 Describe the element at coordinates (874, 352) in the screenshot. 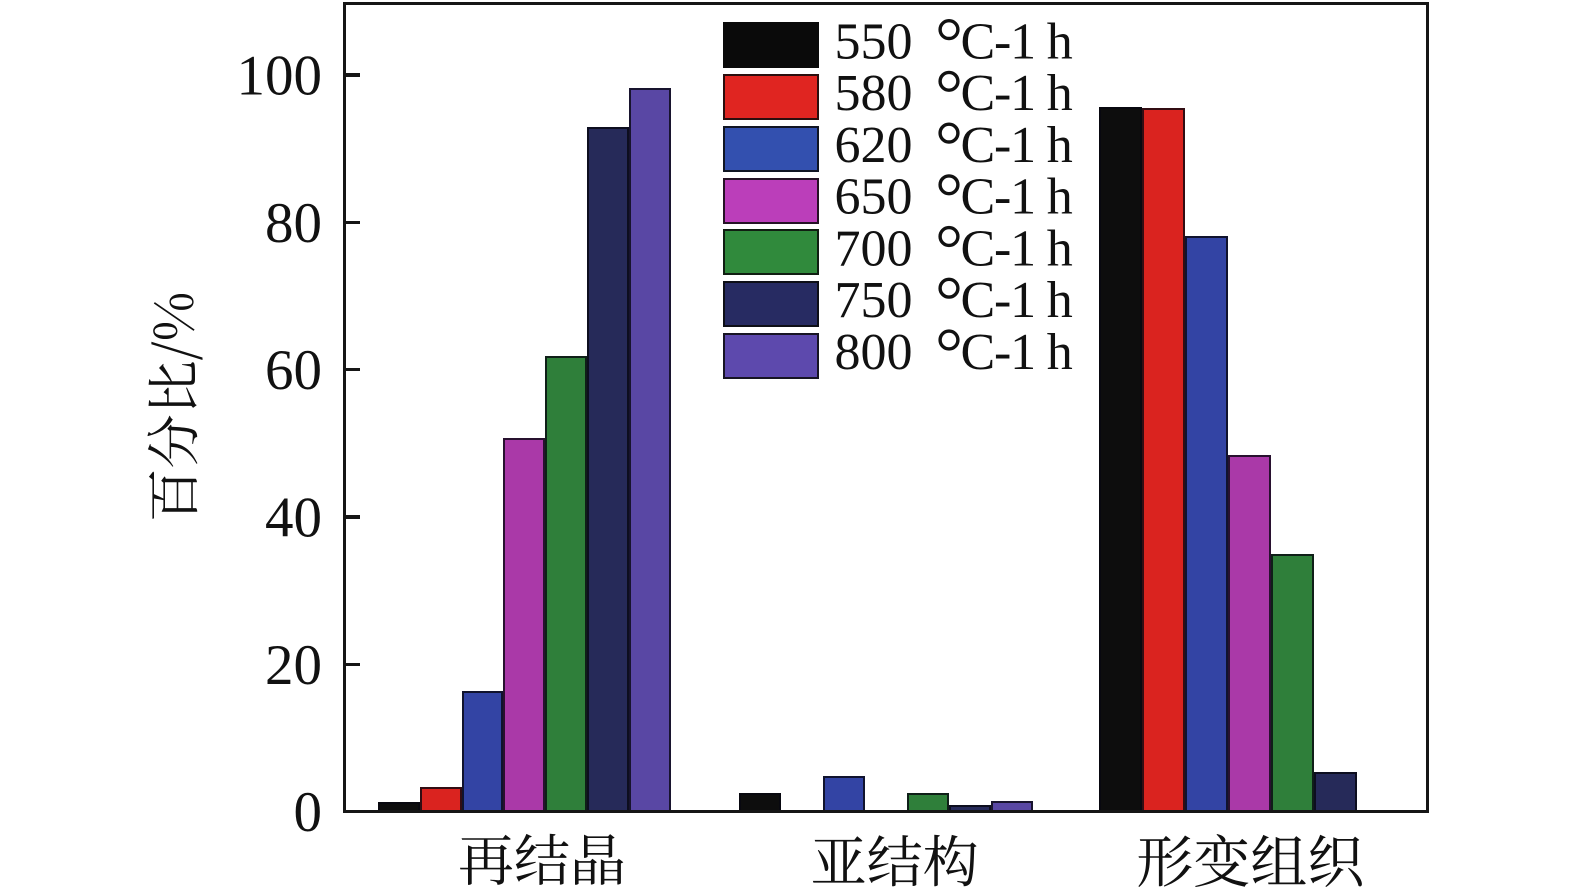

I see `svg-text: 800` at that location.